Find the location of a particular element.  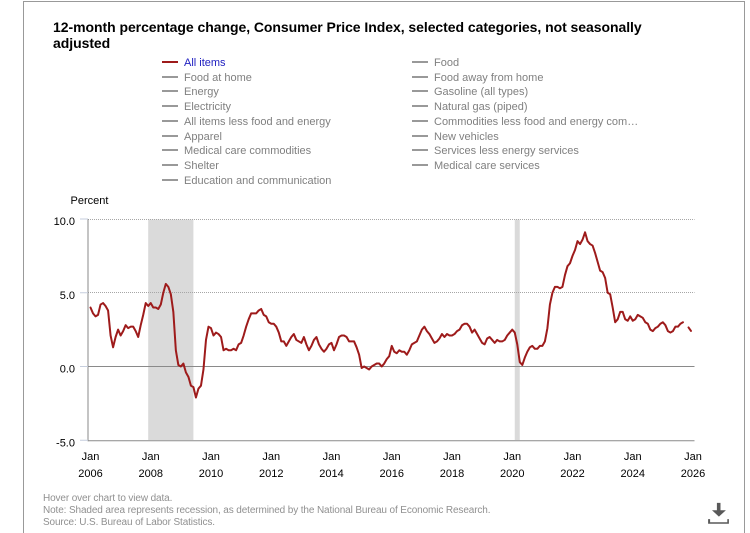

svg-text: 2024 is located at coordinates (633, 474).